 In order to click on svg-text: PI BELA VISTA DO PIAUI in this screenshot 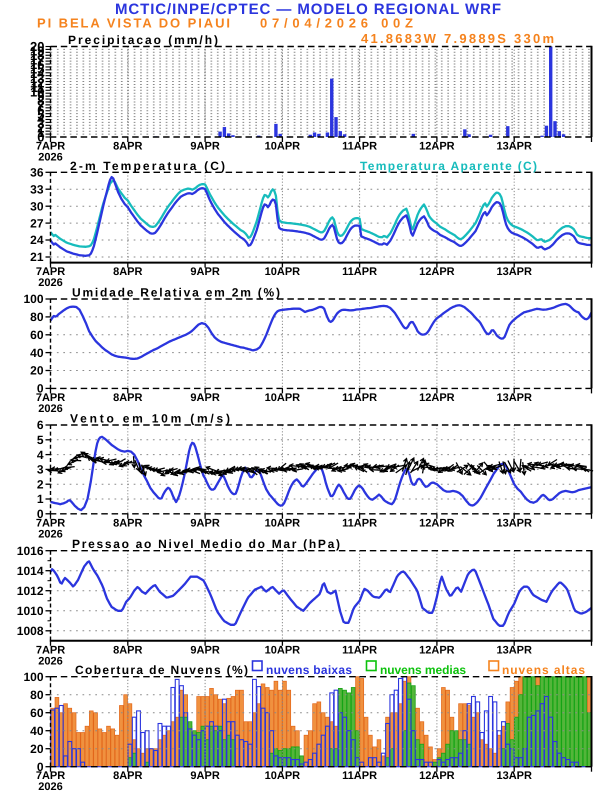, I will do `click(133, 23)`.